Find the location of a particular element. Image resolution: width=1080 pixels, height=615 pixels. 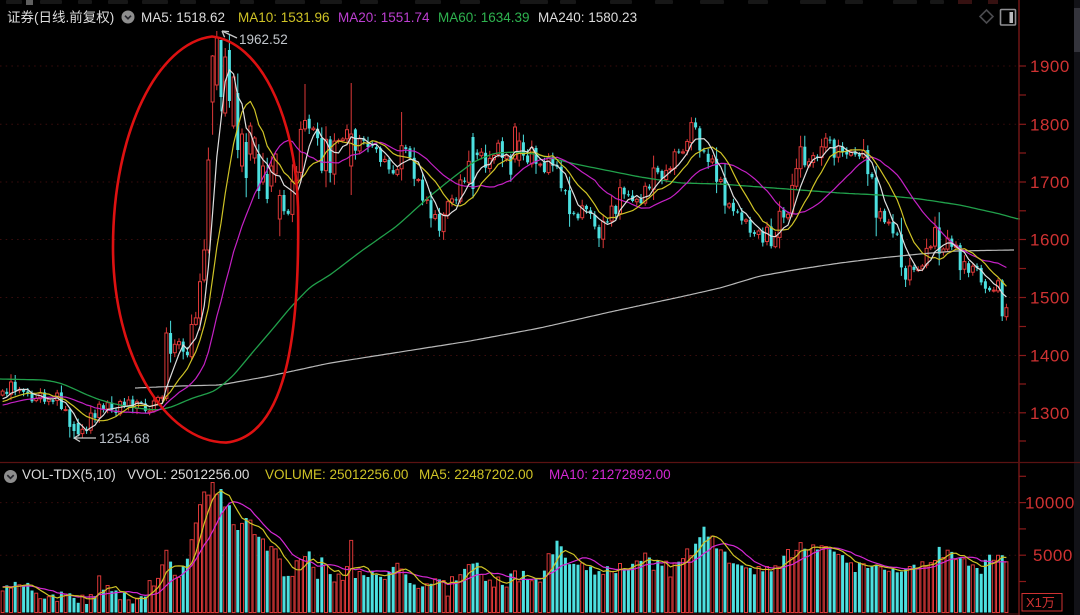

svg-text: 证券(日线.前复权) is located at coordinates (60, 17).